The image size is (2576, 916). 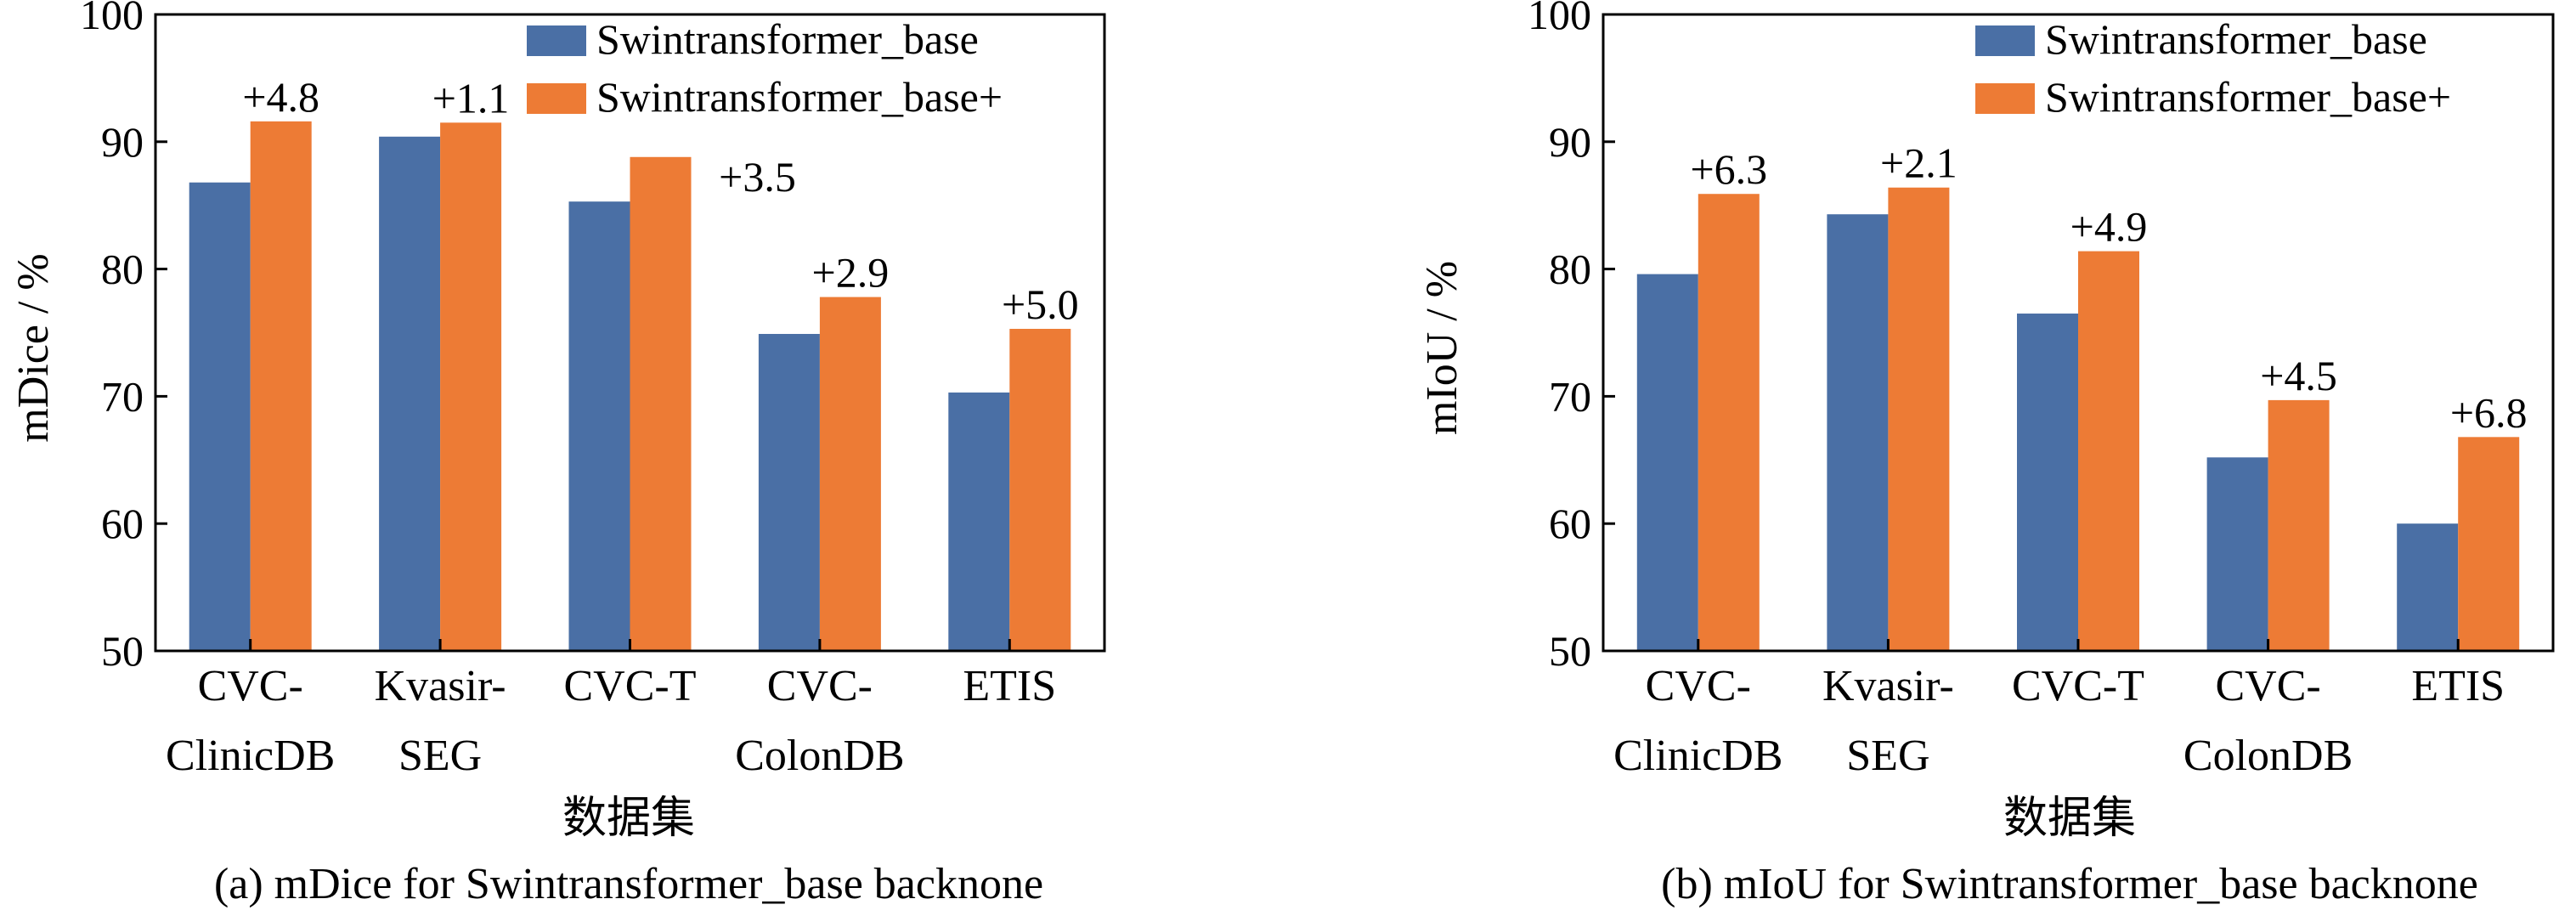 What do you see at coordinates (757, 177) in the screenshot?
I see `data-label: +3.5` at bounding box center [757, 177].